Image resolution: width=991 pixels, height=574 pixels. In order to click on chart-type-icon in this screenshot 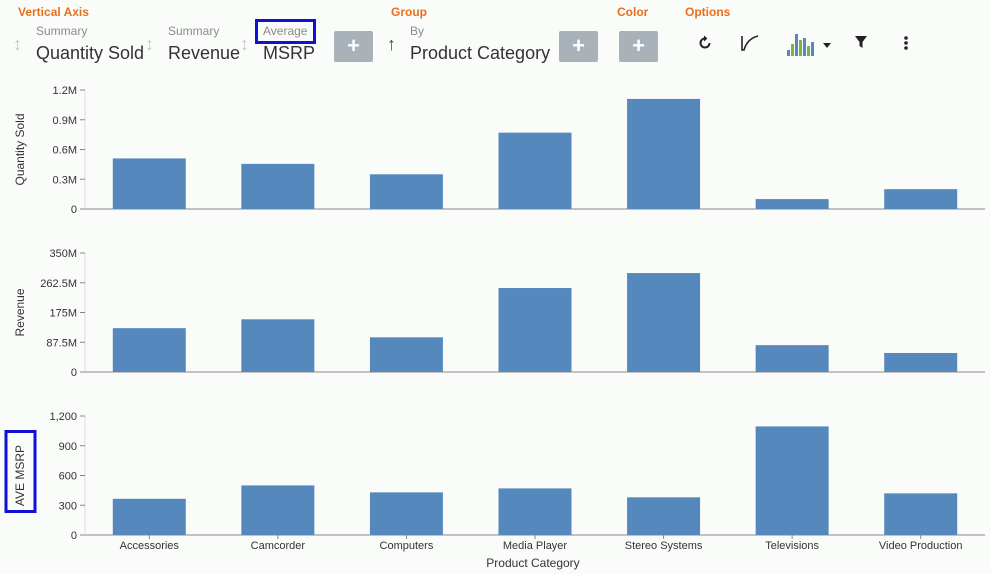, I will do `click(810, 44)`.